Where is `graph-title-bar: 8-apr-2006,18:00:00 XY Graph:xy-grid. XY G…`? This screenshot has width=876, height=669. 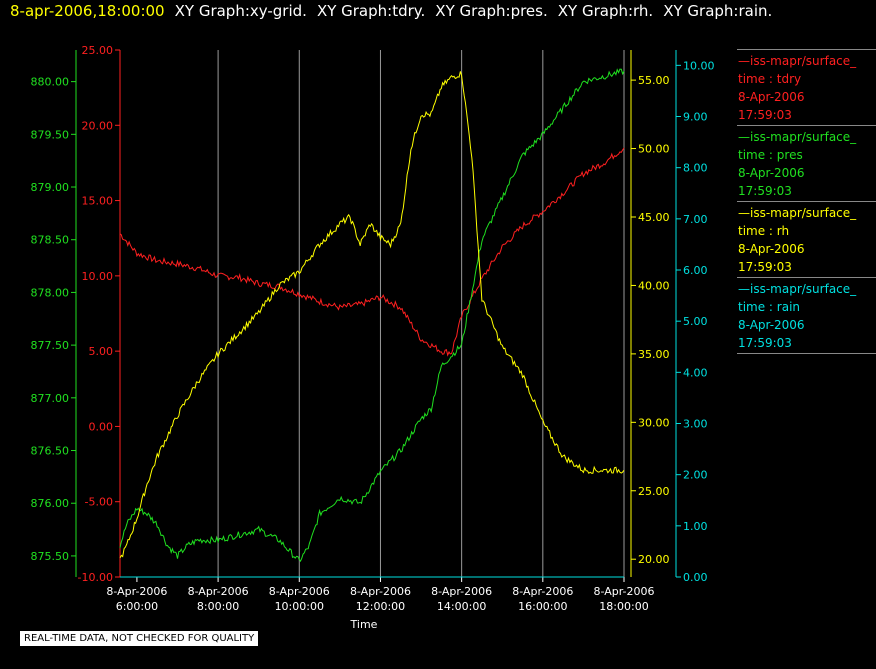
graph-title-bar: 8-apr-2006,18:00:00 XY Graph:xy-grid. XY G… is located at coordinates (396, 11).